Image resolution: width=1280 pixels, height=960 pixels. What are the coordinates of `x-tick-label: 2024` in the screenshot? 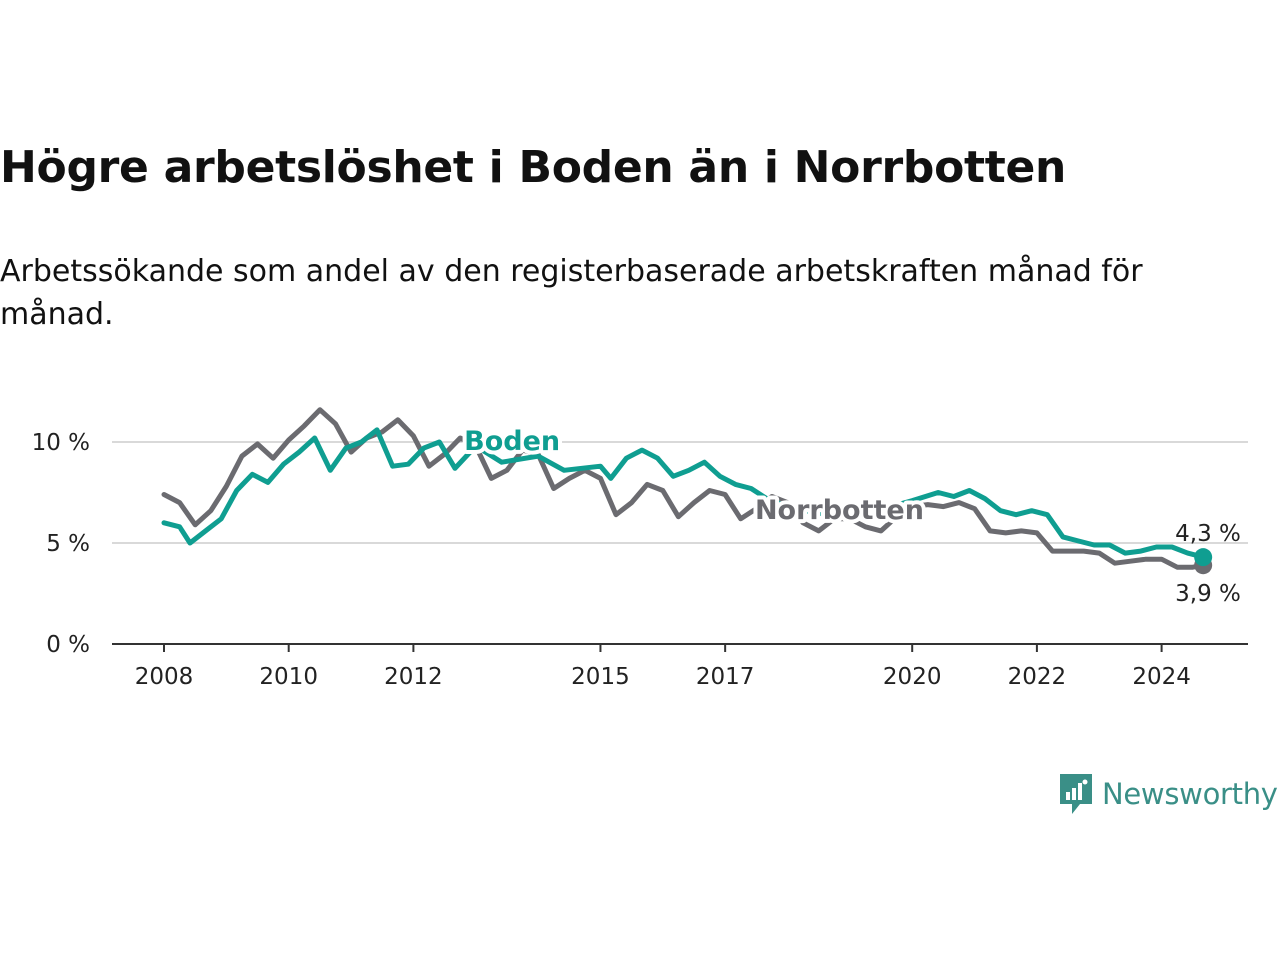 It's located at (1161, 677).